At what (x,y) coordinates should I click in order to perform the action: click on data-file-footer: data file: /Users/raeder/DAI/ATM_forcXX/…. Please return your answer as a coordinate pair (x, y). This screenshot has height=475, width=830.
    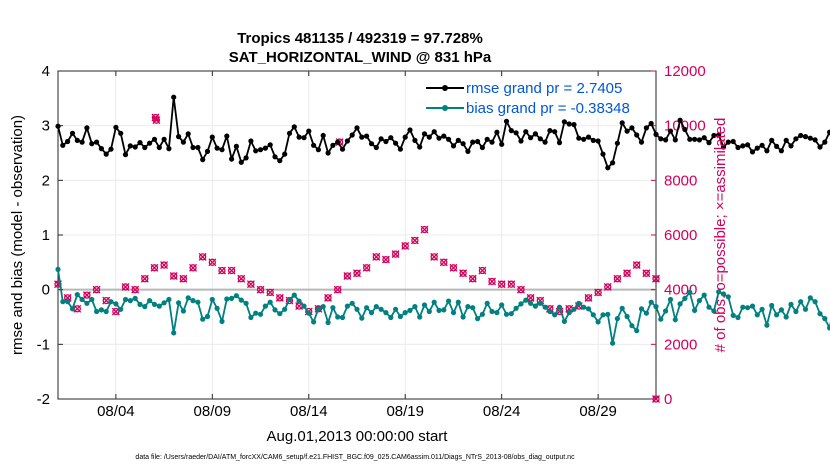
    Looking at the image, I should click on (355, 457).